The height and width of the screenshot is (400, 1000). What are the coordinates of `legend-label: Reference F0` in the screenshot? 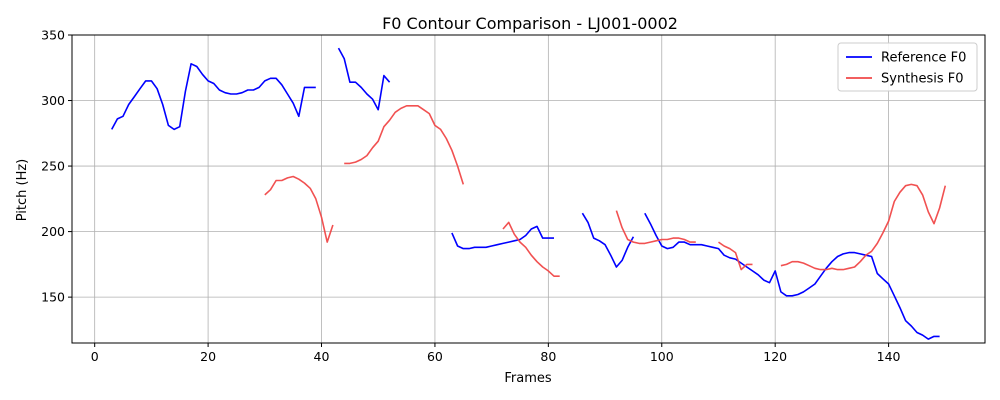 It's located at (923, 58).